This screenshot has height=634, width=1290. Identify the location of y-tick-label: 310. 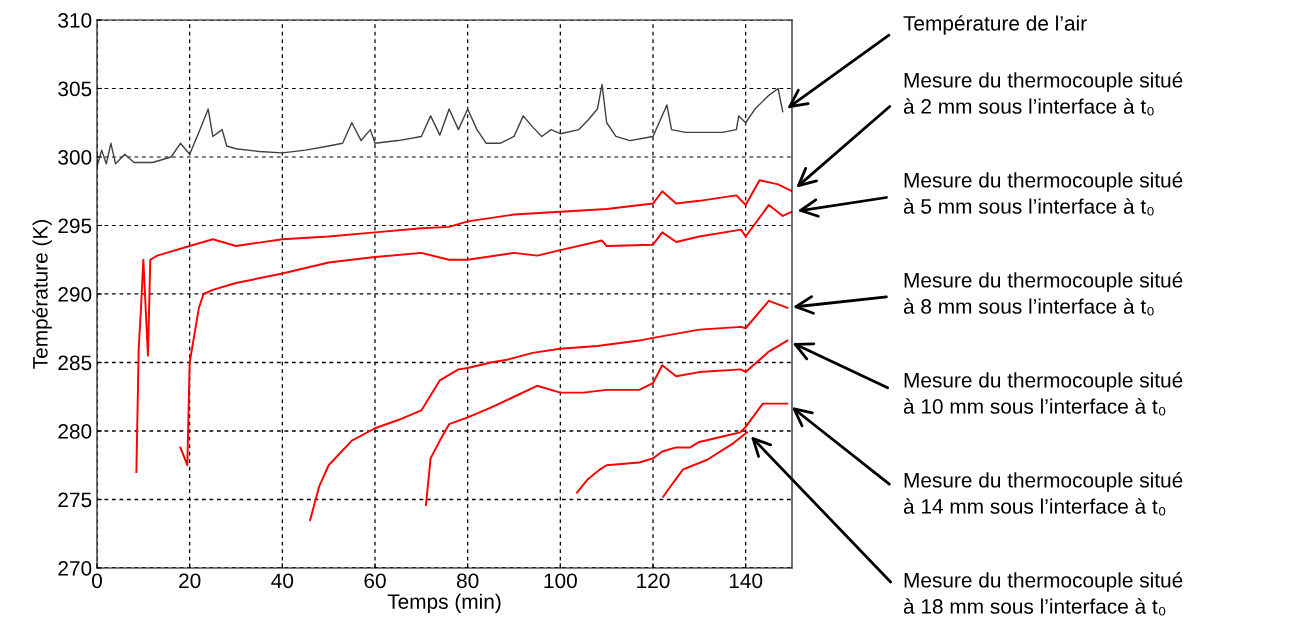
(75, 20).